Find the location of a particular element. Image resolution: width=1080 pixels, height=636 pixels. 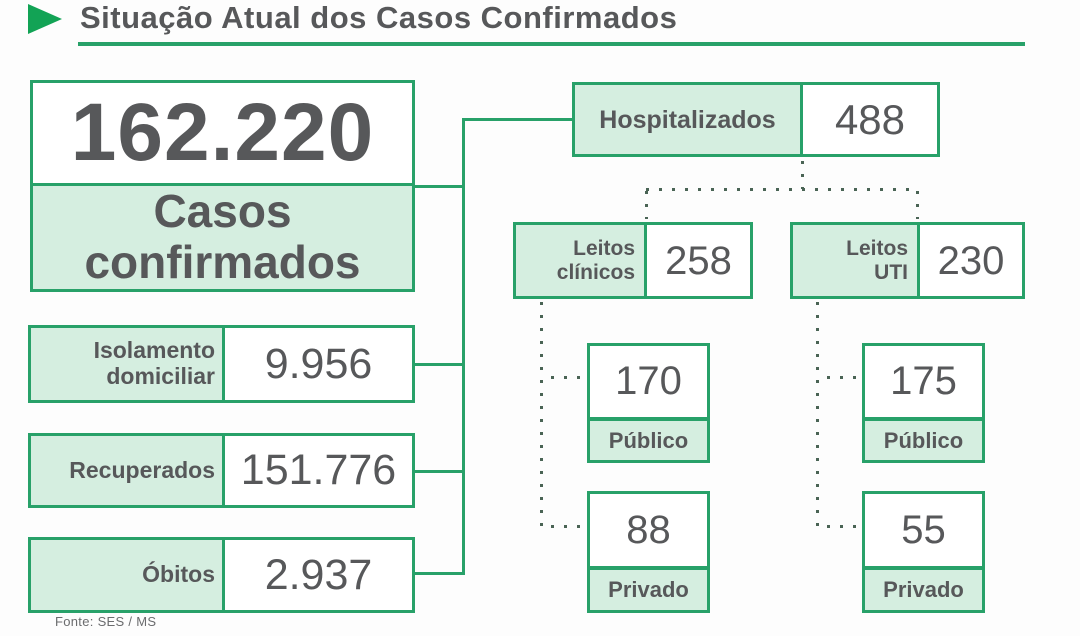

icu-beds-box: Leitos UTI 230 is located at coordinates (907, 260).